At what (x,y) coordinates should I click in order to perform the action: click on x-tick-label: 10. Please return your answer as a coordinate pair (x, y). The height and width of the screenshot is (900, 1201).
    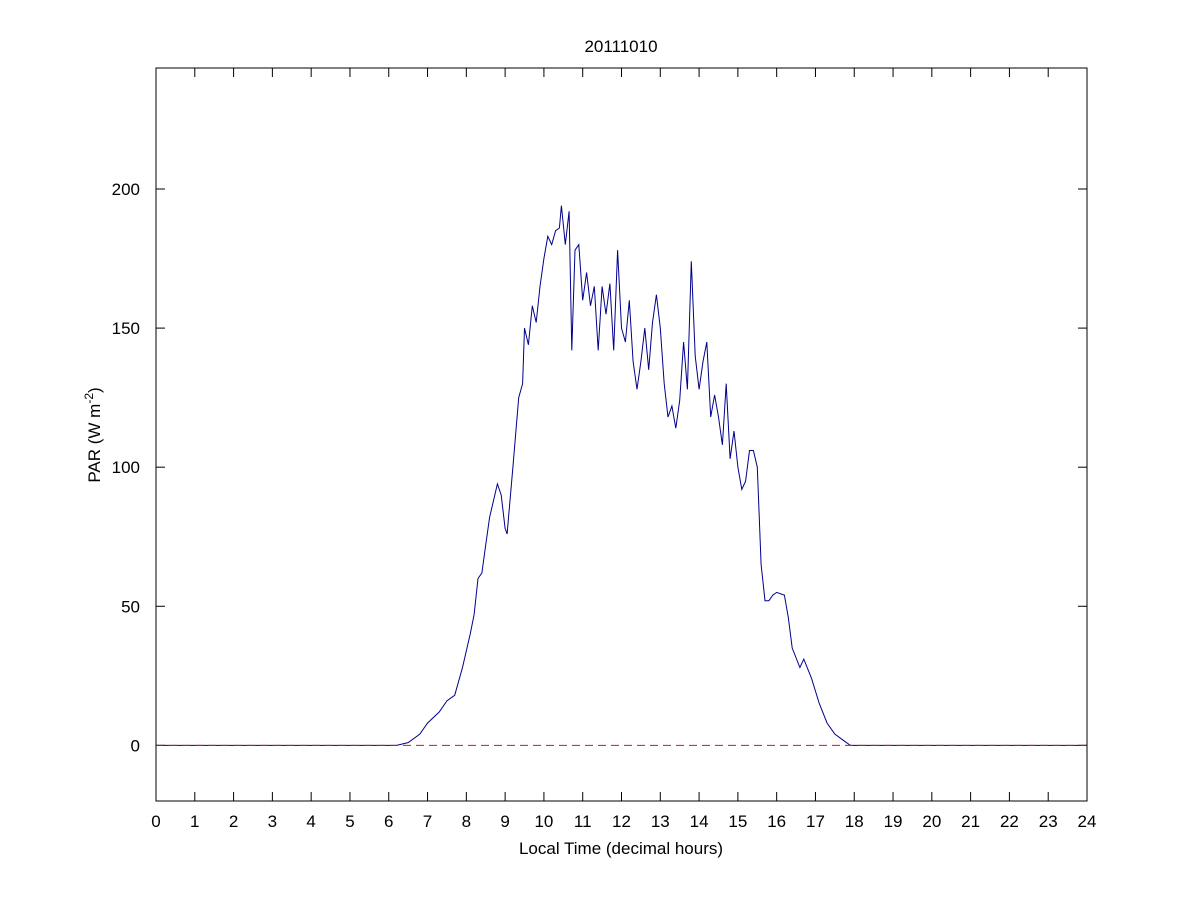
    Looking at the image, I should click on (543, 821).